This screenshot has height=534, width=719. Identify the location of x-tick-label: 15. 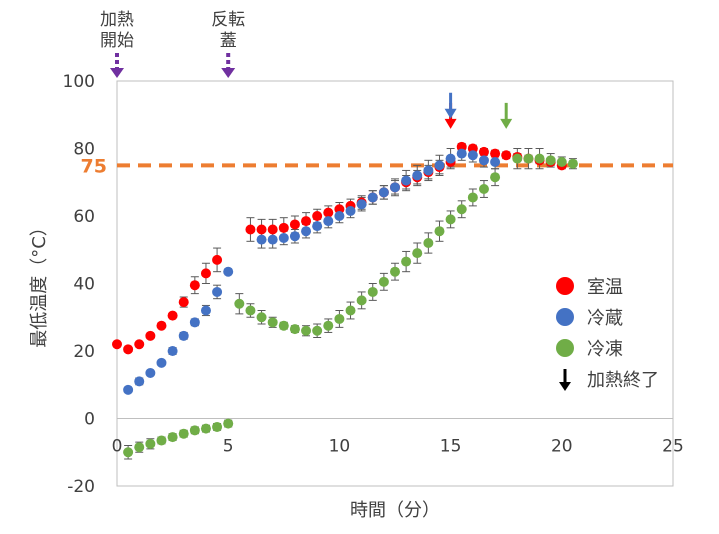
(451, 447).